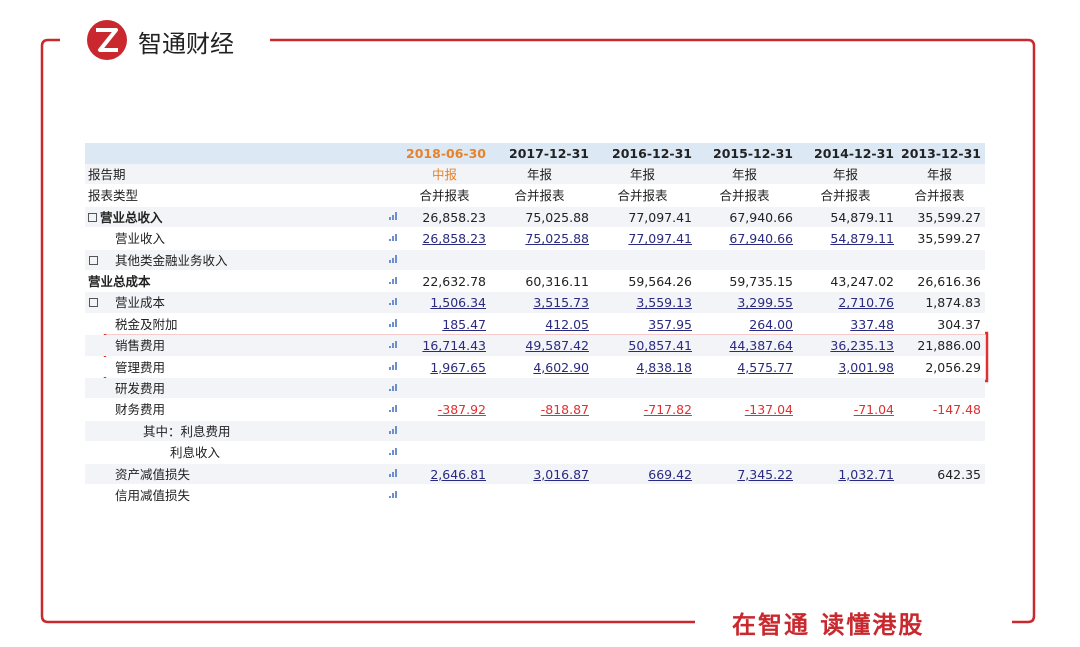 This screenshot has width=1080, height=647. What do you see at coordinates (146, 324) in the screenshot?
I see `row-label: 税金及附加` at bounding box center [146, 324].